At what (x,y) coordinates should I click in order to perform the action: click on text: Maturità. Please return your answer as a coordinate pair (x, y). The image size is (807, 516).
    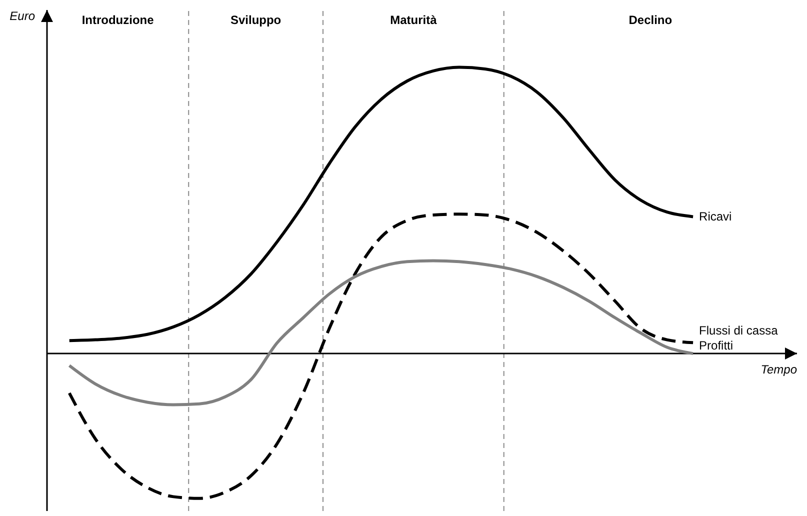
    Looking at the image, I should click on (414, 20).